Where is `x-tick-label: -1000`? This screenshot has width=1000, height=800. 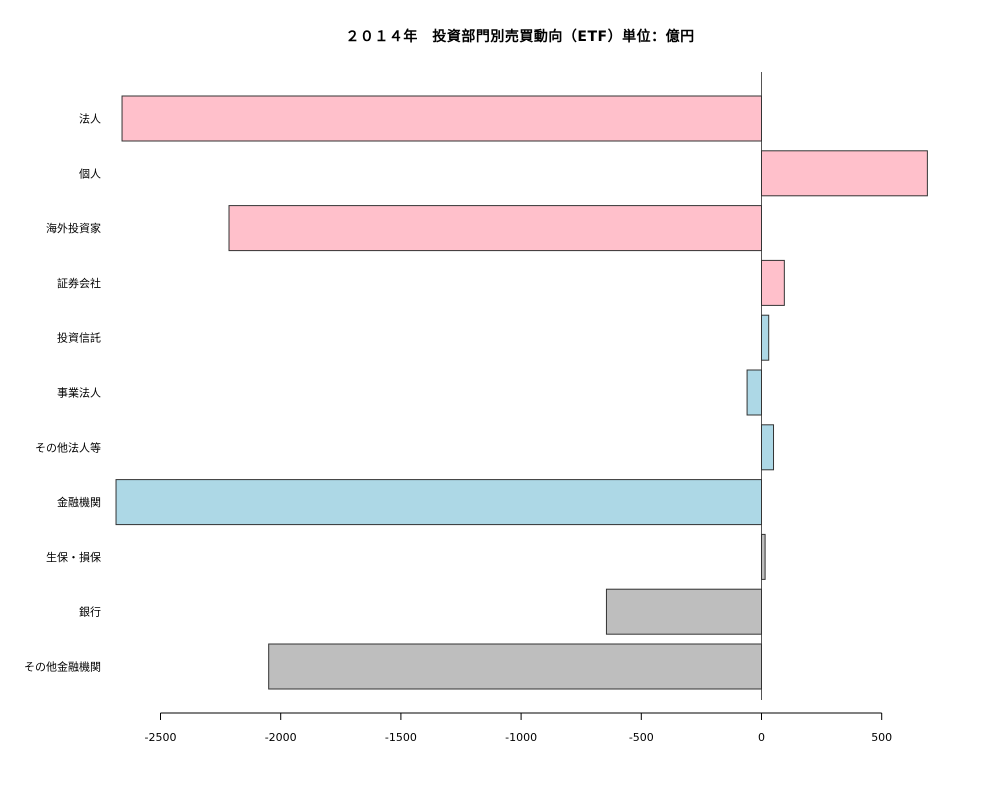
x-tick-label: -1000 is located at coordinates (521, 737).